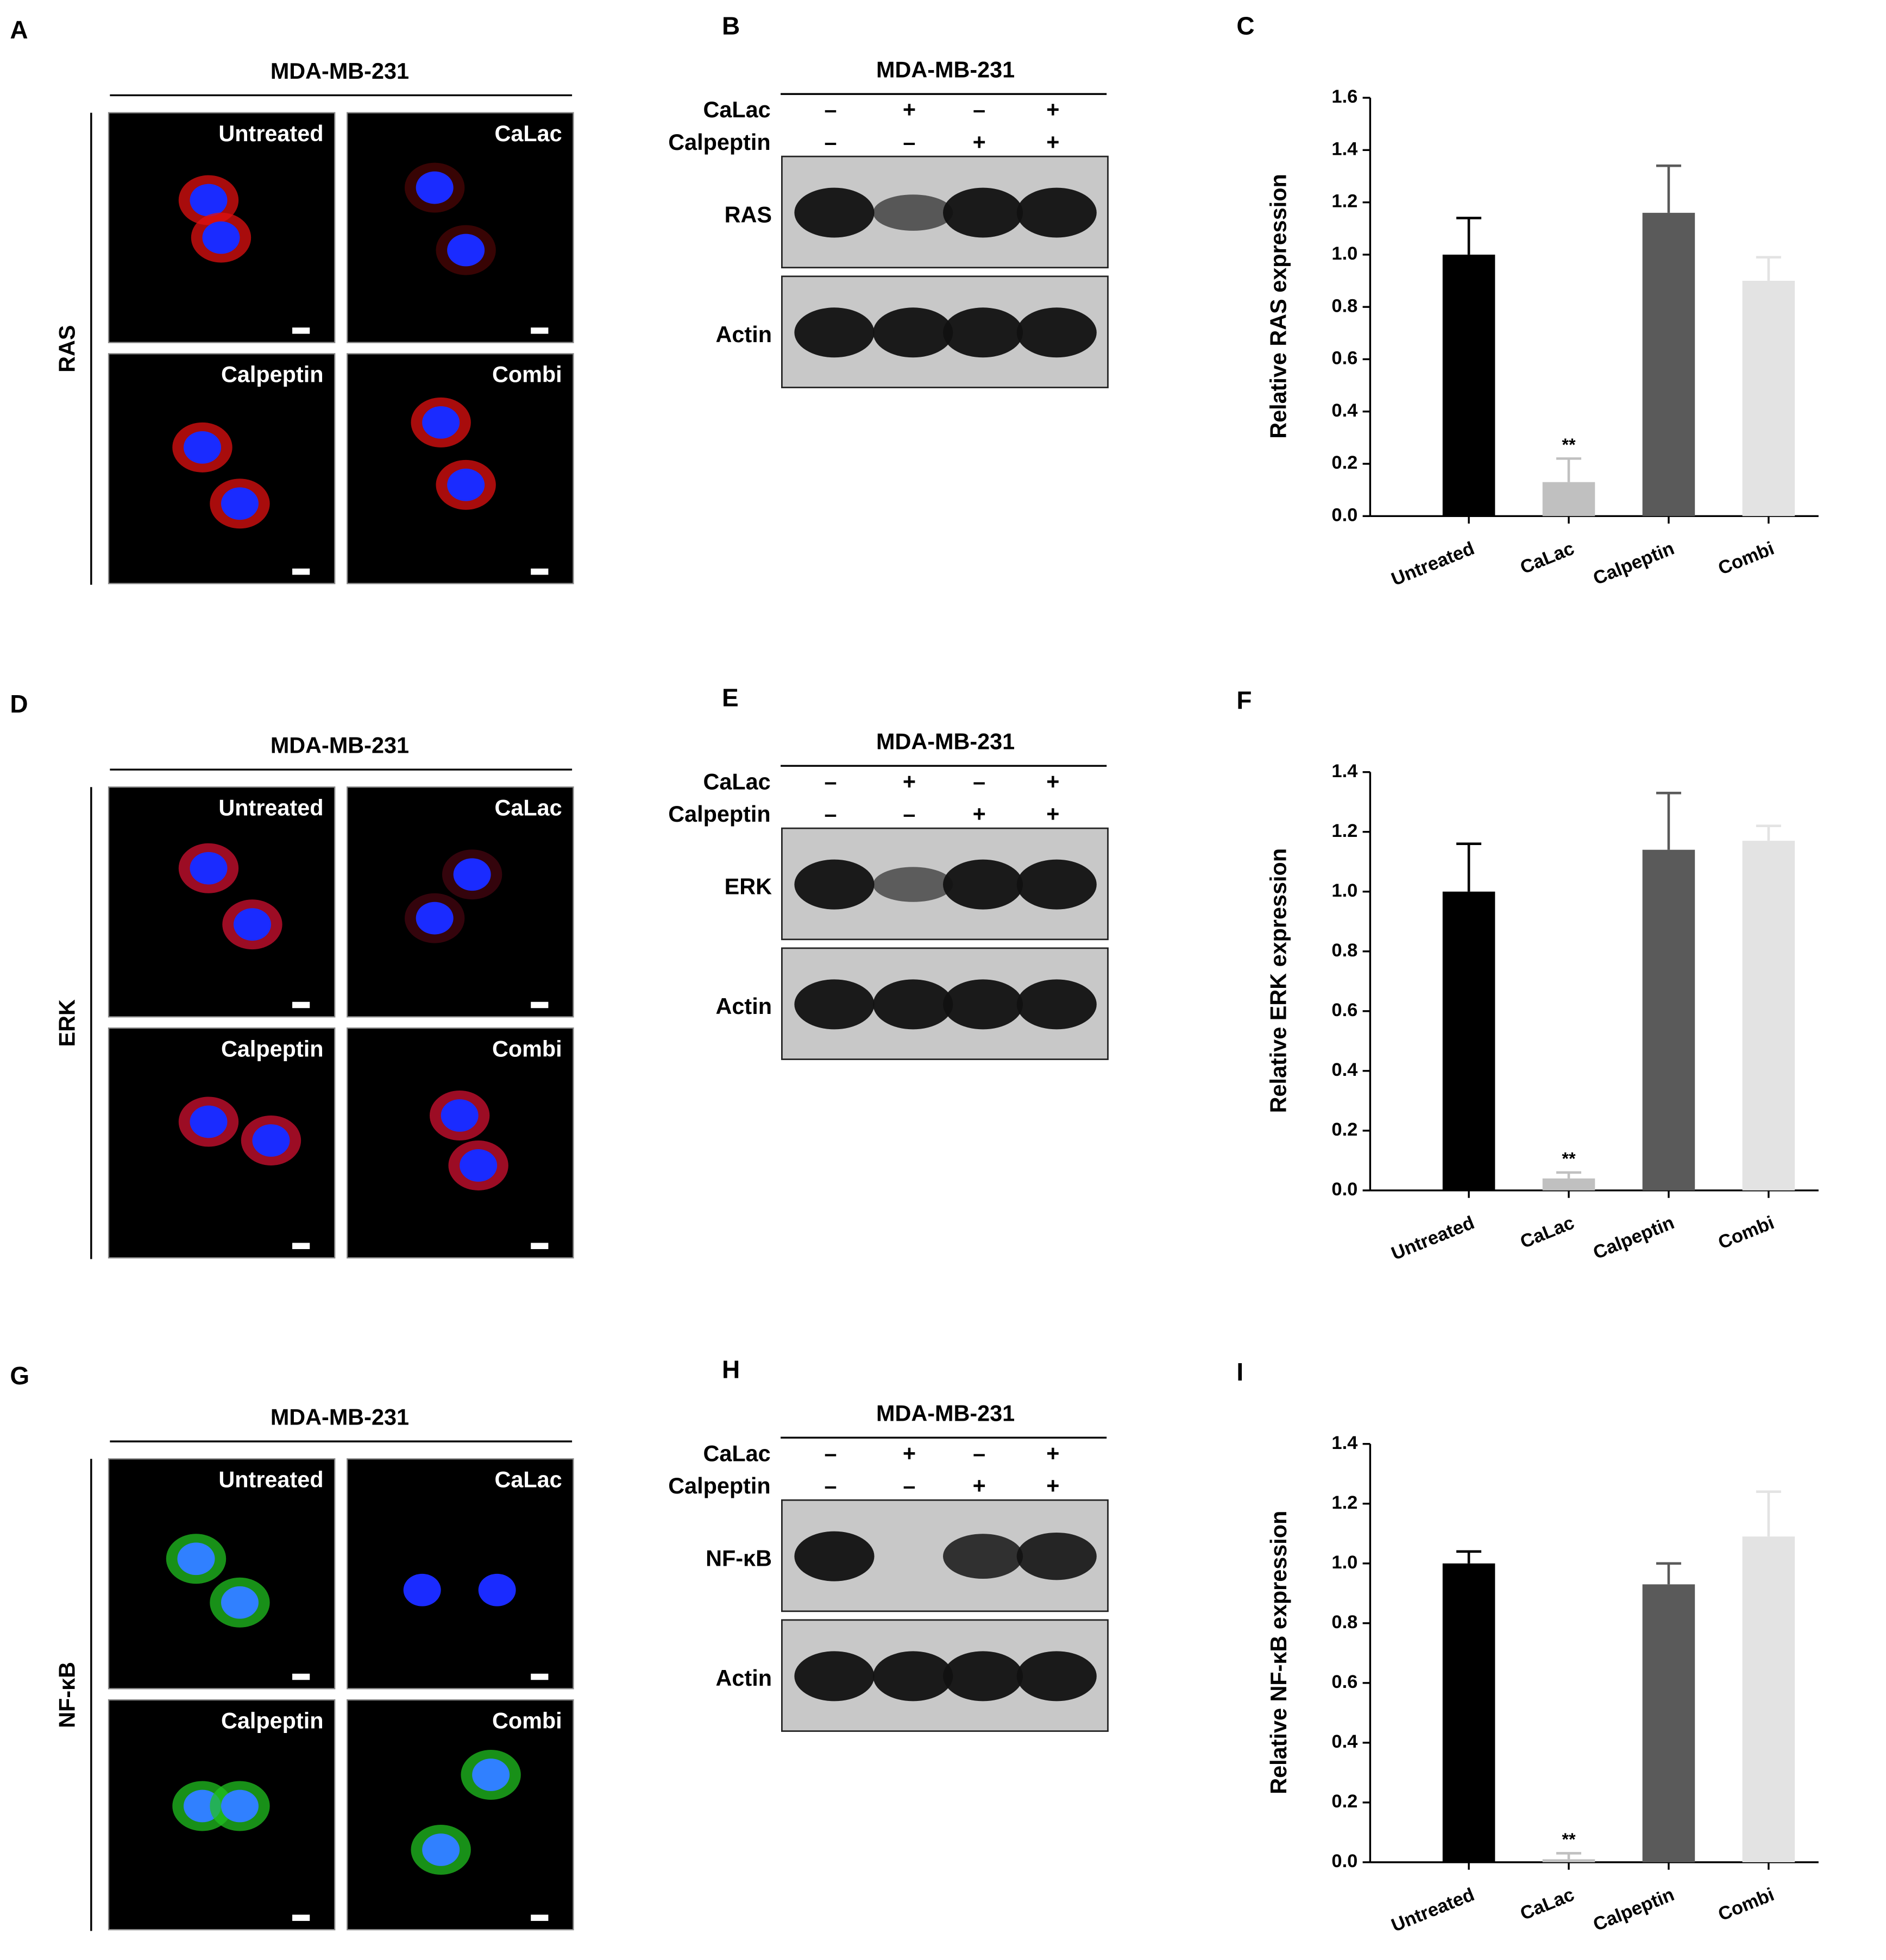 The image size is (1886, 1960). Describe the element at coordinates (1547, 1904) in the screenshot. I see `x-tick-label: CaLac` at that location.